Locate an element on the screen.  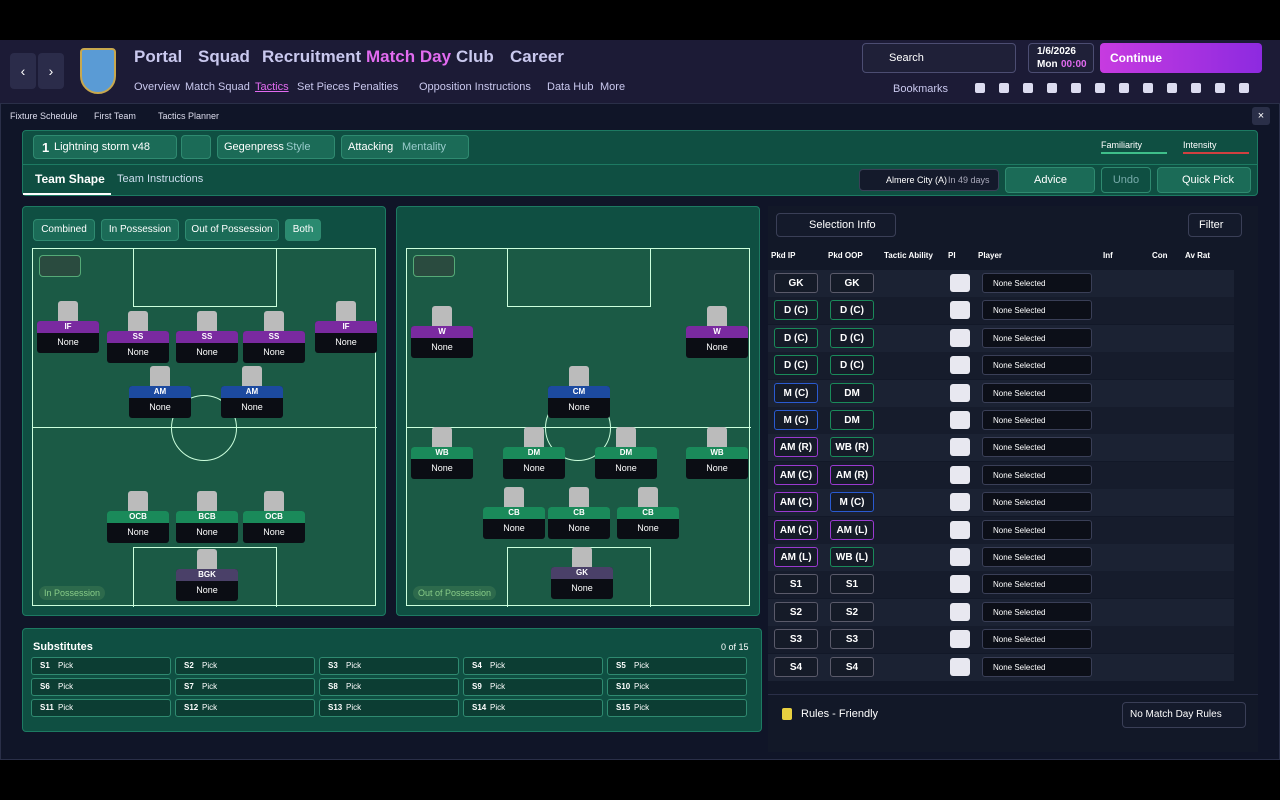
shape-filter: In Possession is located at coordinates (140, 230).